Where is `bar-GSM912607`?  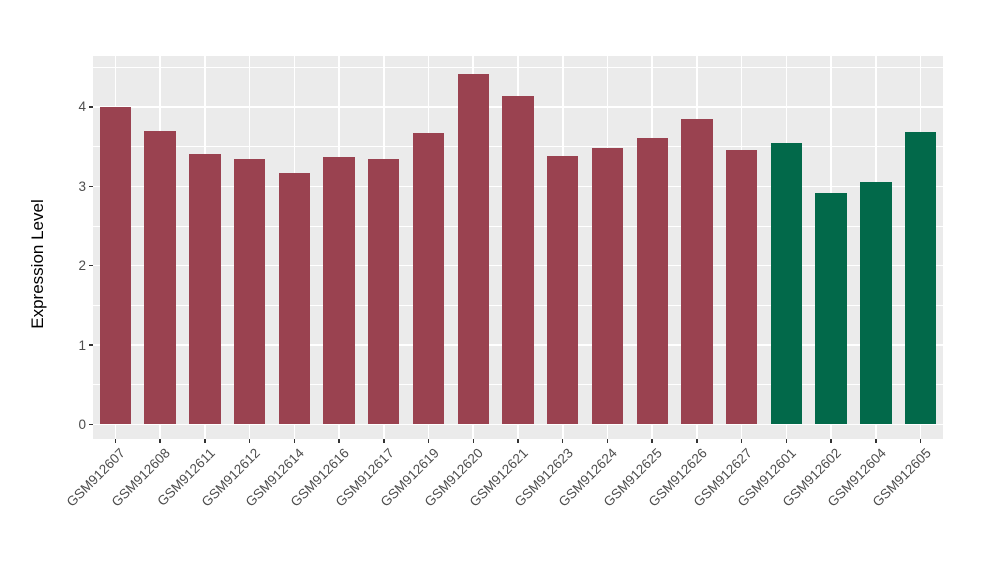
bar-GSM912607 is located at coordinates (115, 265).